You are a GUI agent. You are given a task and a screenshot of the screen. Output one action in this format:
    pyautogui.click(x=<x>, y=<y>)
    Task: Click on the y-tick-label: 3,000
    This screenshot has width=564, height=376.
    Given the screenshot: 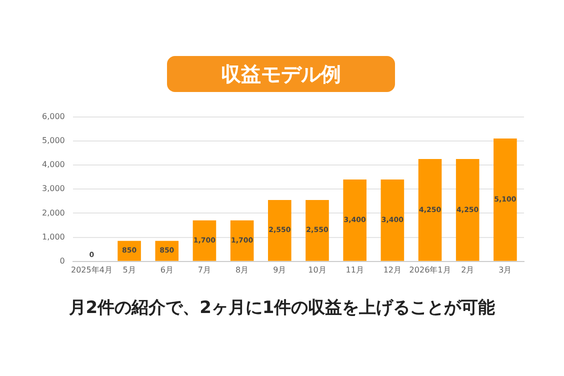 What is the action you would take?
    pyautogui.click(x=53, y=189)
    